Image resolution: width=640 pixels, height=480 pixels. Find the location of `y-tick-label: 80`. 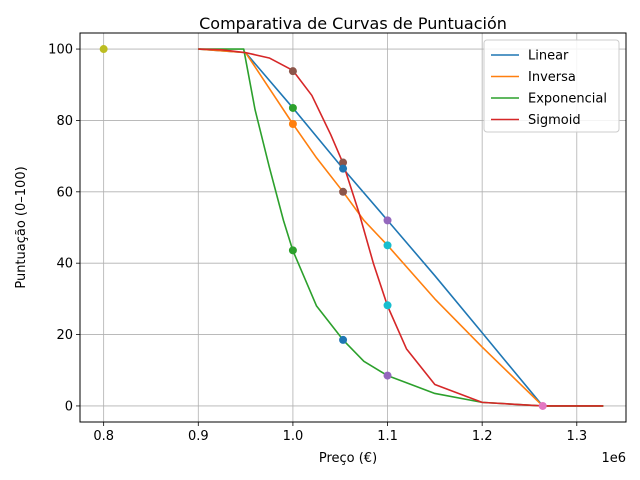

y-tick-label: 80 is located at coordinates (64, 121).